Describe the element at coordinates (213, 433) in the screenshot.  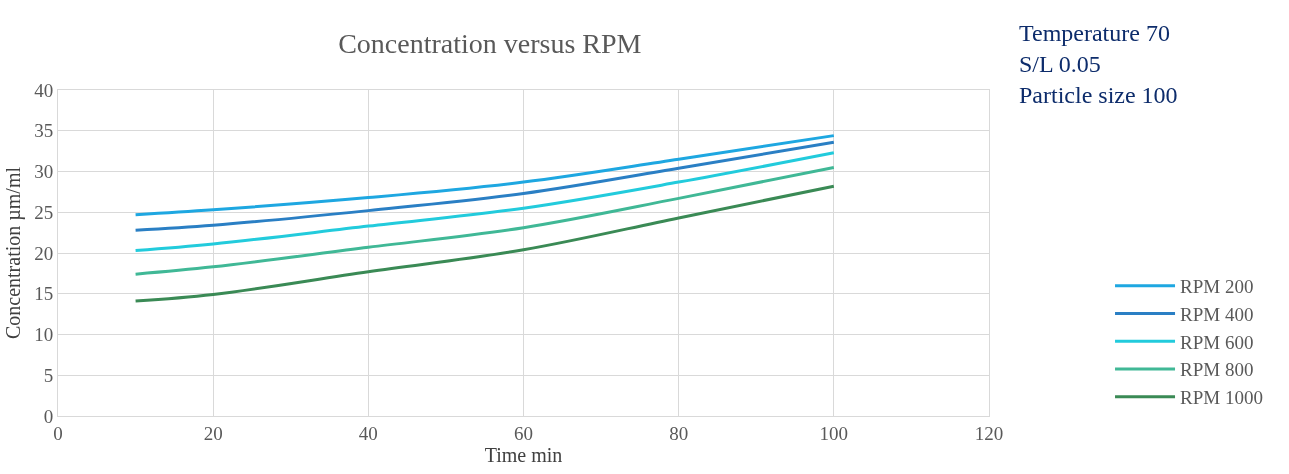
I see `x-tick-label: 20` at that location.